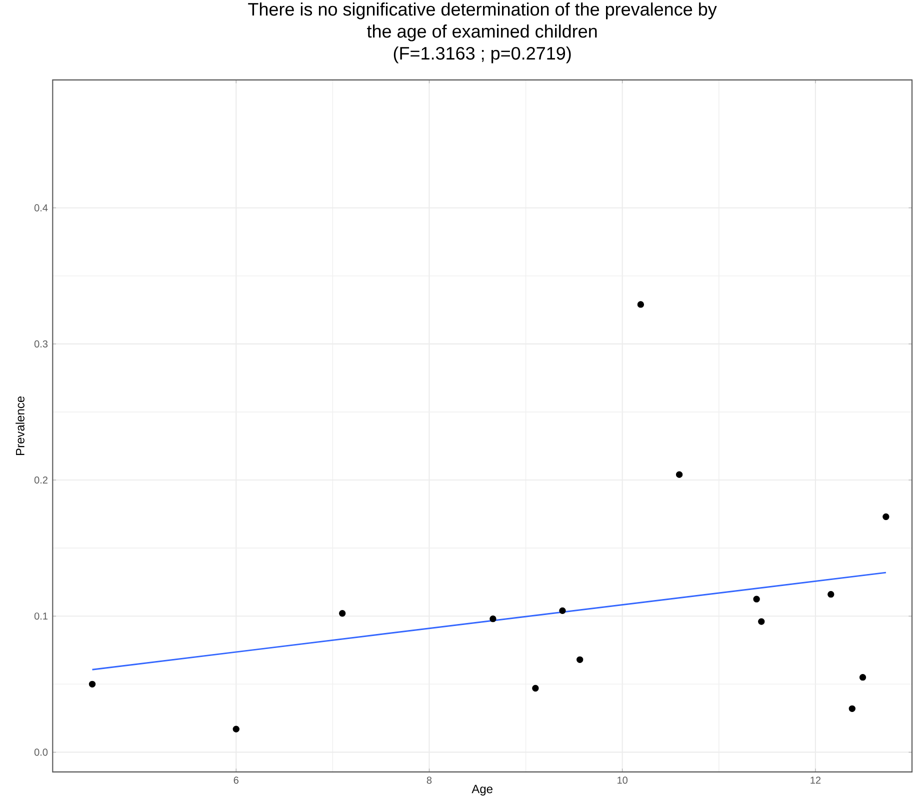  I want to click on x-tick-label: 8, so click(429, 780).